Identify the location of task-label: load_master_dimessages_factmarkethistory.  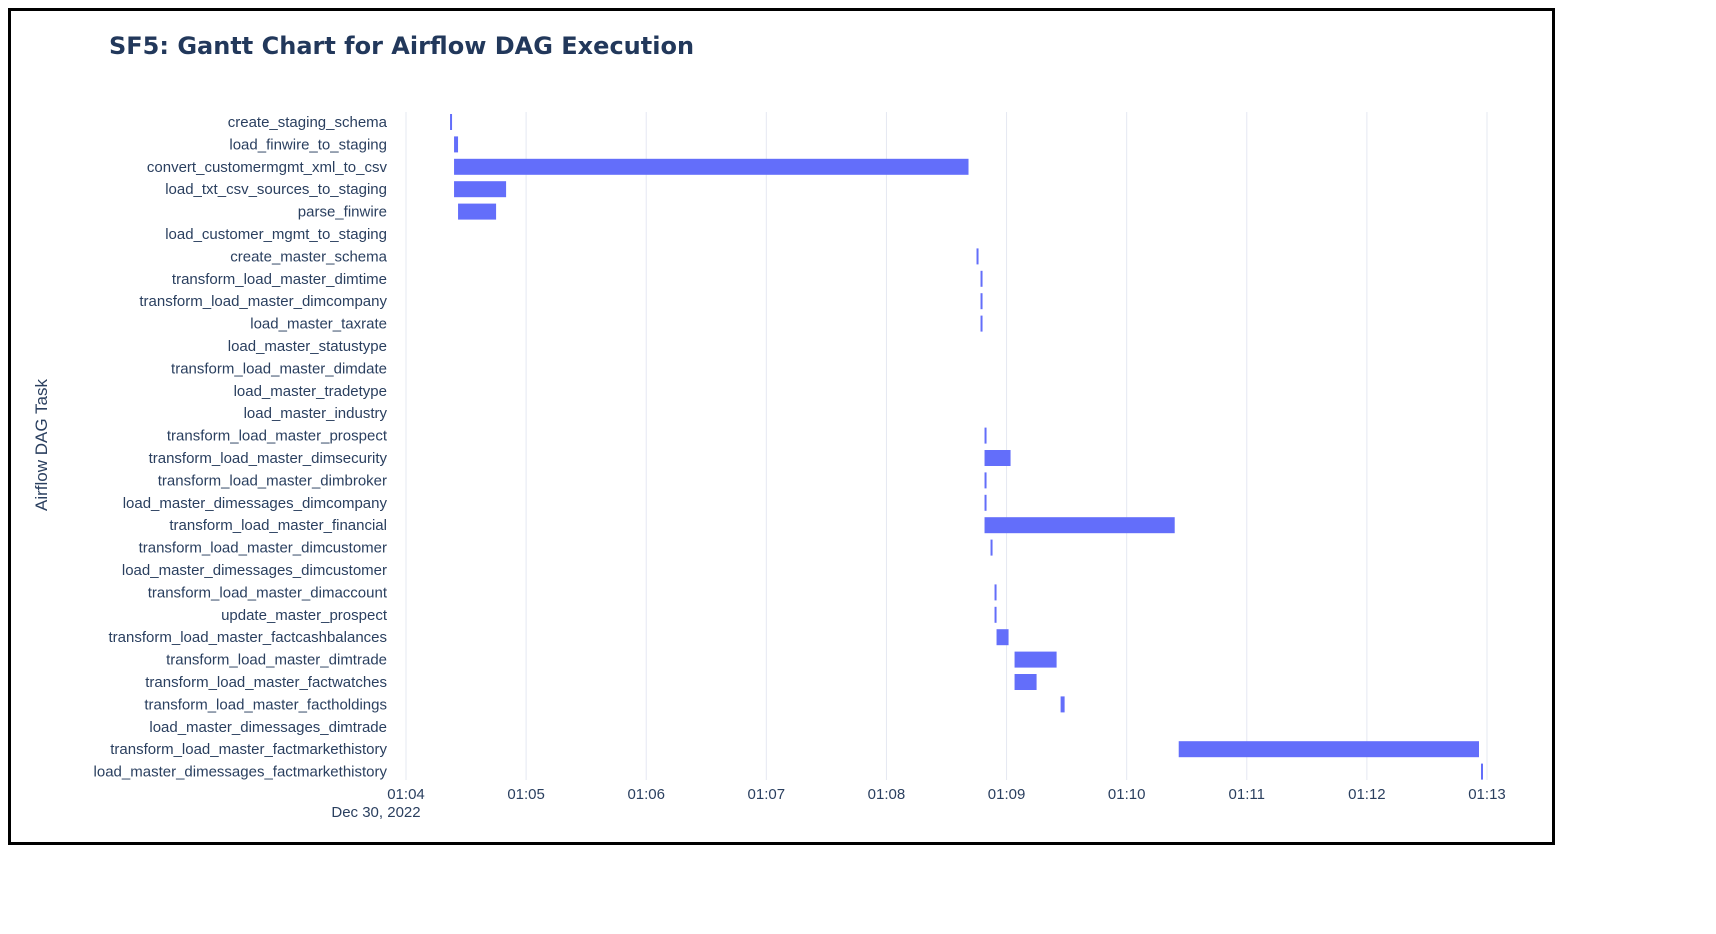
(241, 772).